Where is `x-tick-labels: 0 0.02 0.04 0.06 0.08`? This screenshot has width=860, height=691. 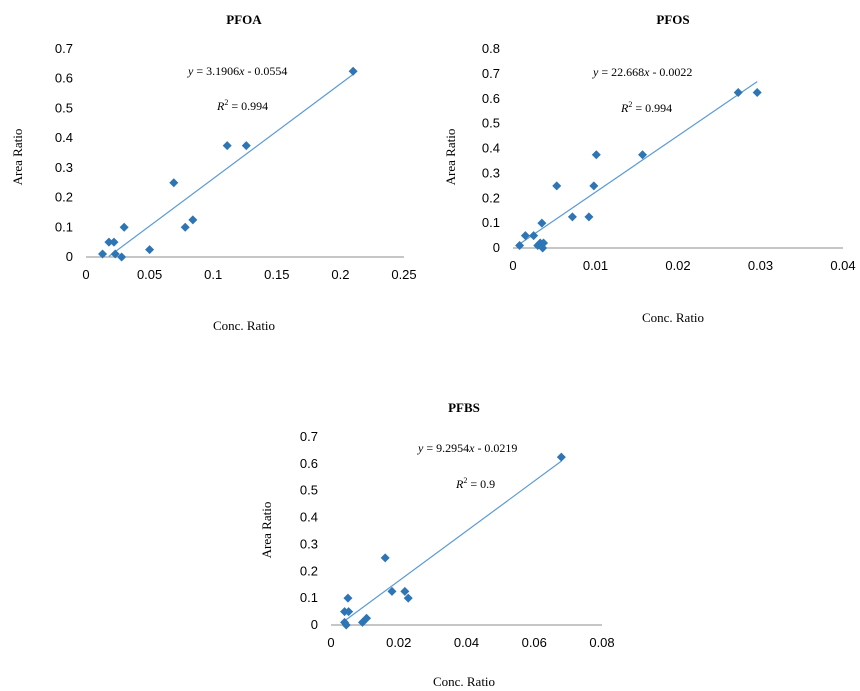 x-tick-labels: 0 0.02 0.04 0.06 0.08 is located at coordinates (470, 642).